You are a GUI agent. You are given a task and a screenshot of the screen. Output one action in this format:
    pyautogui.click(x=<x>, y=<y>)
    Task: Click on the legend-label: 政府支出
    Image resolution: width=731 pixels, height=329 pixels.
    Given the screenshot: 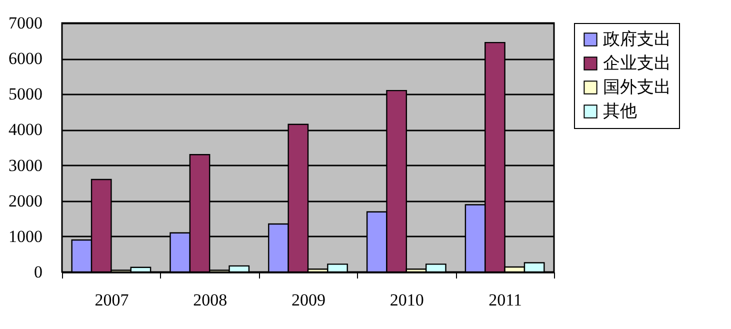 What is the action you would take?
    pyautogui.click(x=637, y=39)
    